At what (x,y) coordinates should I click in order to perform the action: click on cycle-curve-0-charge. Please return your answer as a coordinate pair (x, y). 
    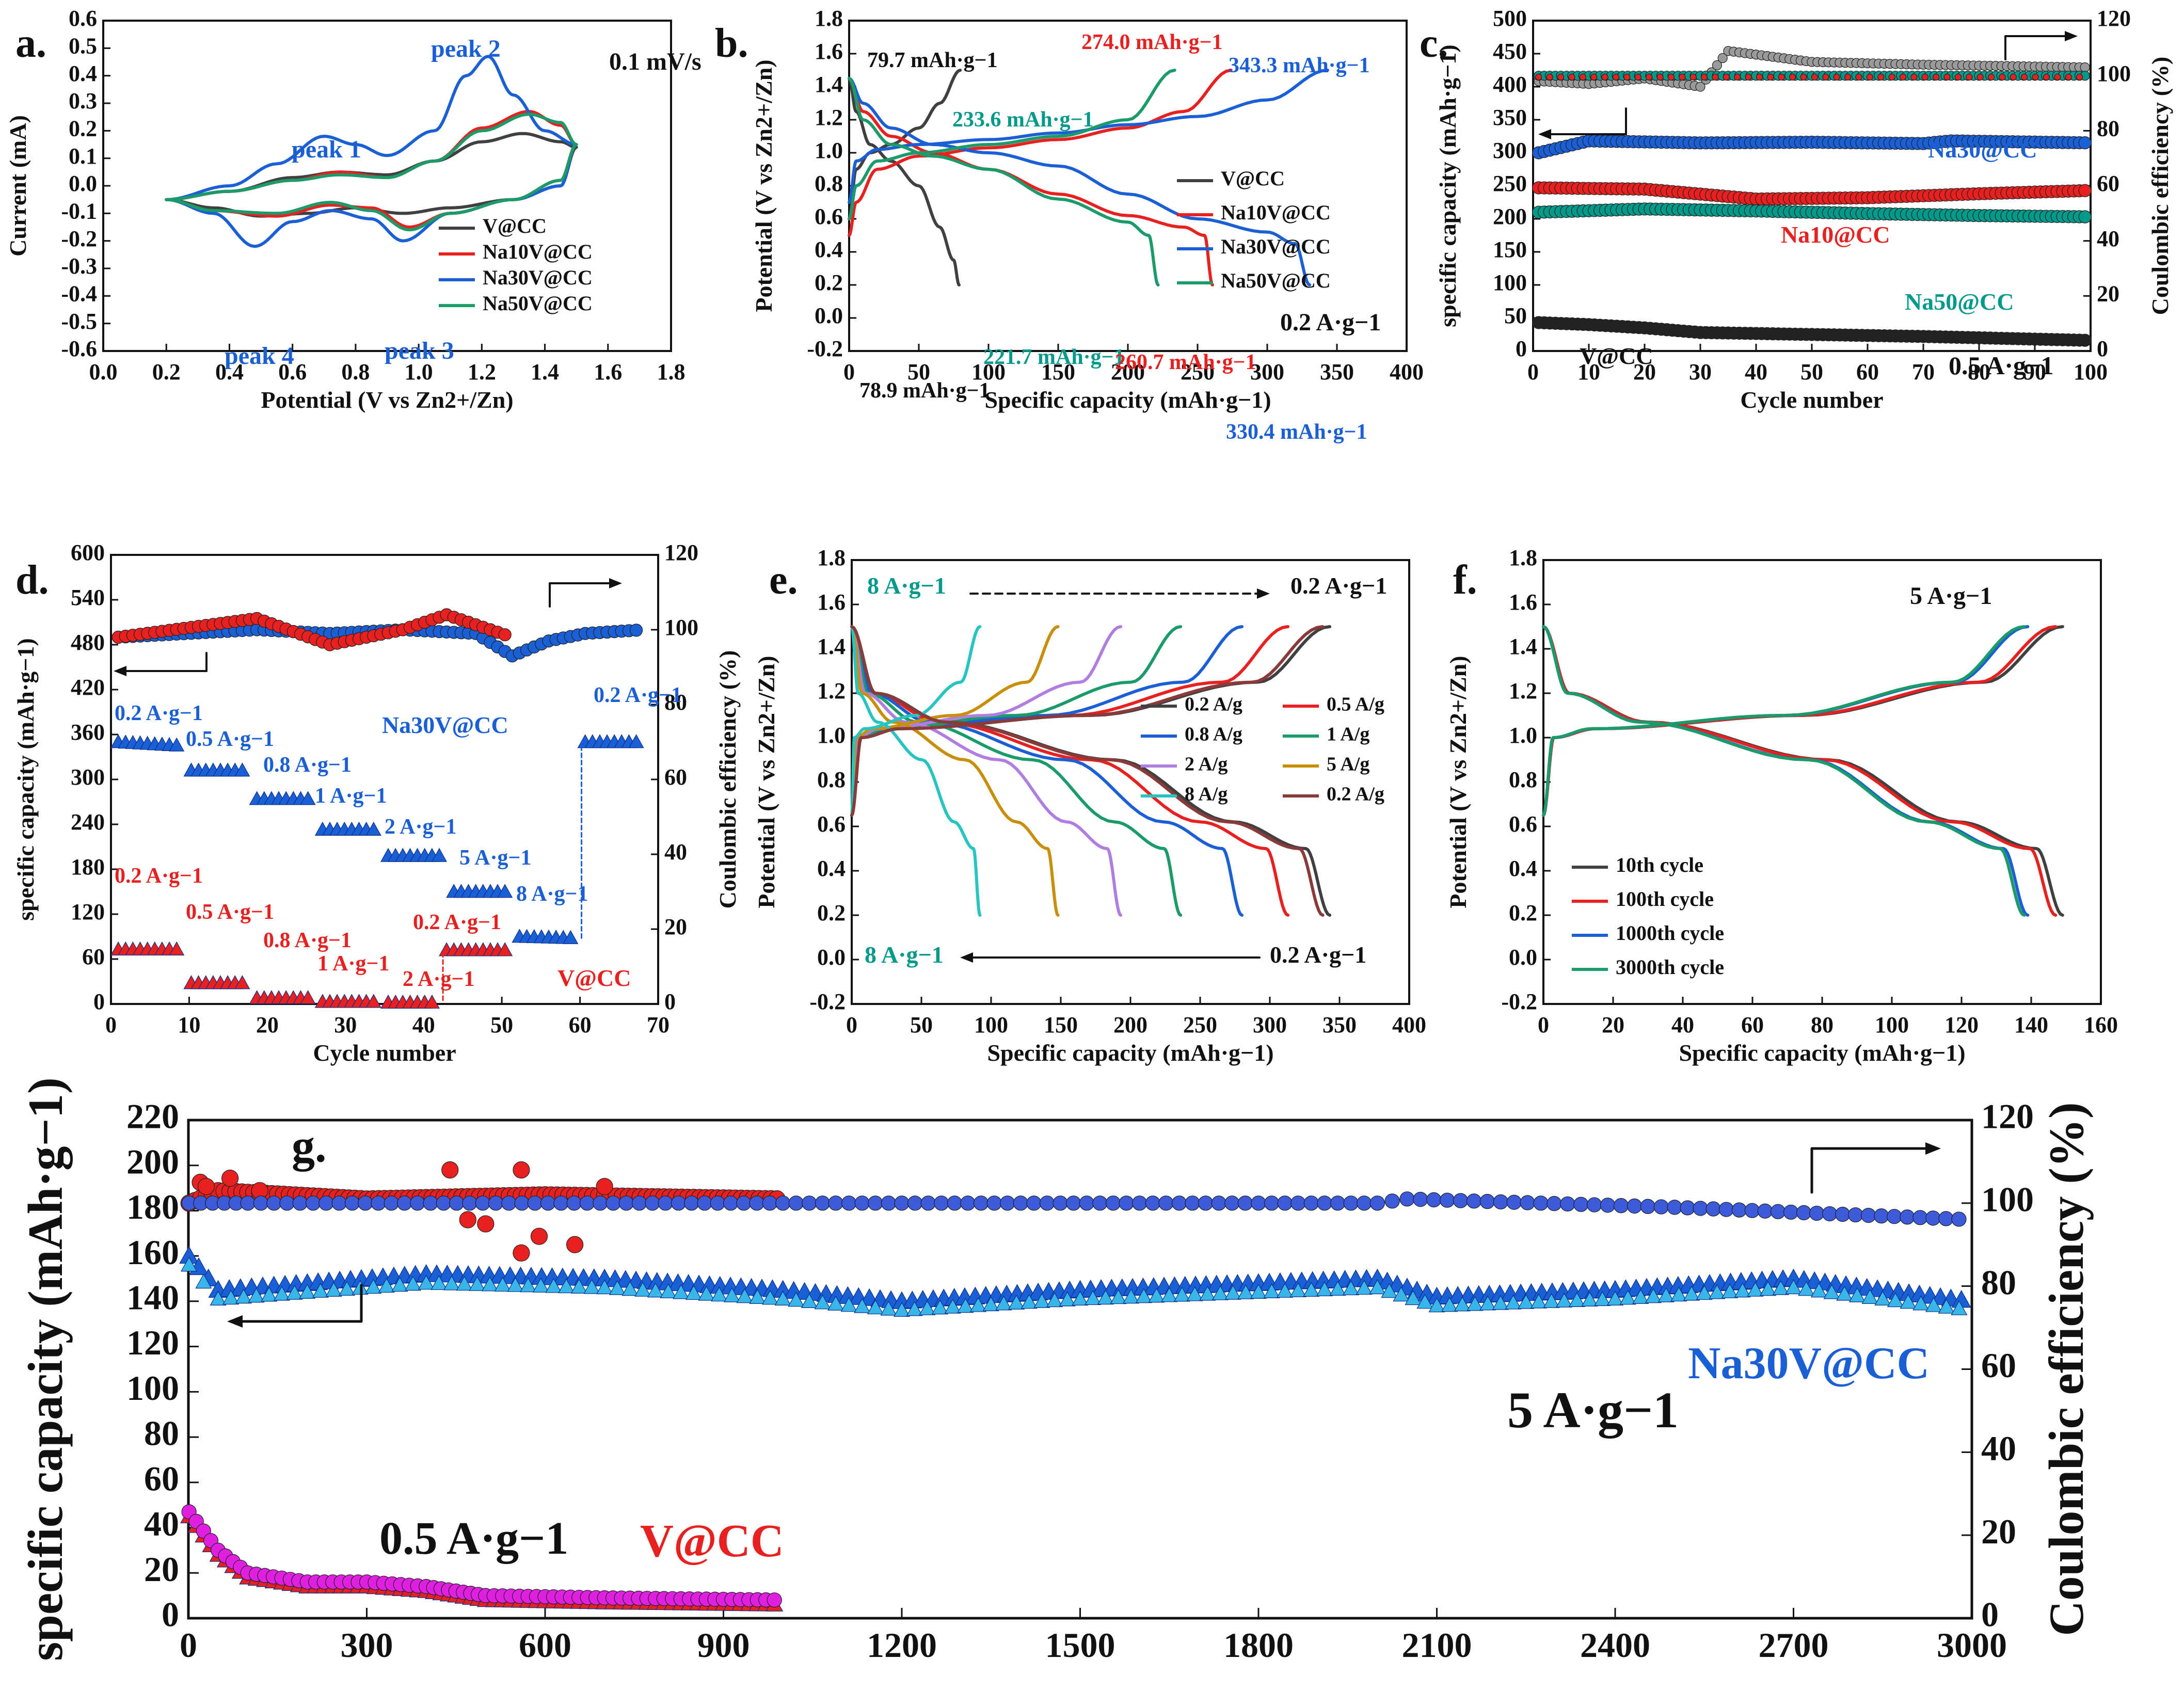
    Looking at the image, I should click on (1803, 721).